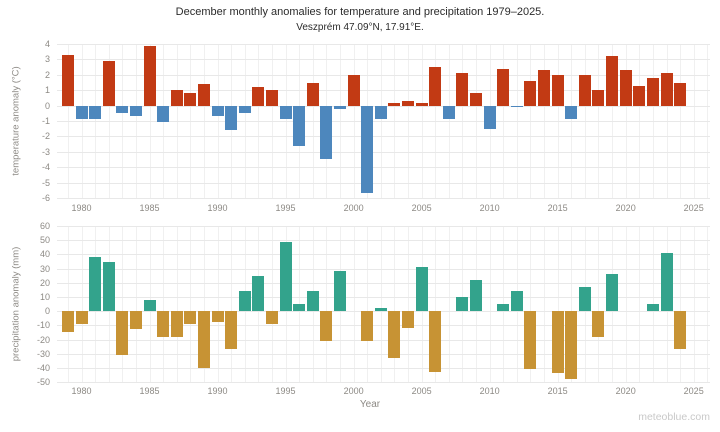 The width and height of the screenshot is (720, 432). I want to click on bar-precipitation-2016, so click(571, 345).